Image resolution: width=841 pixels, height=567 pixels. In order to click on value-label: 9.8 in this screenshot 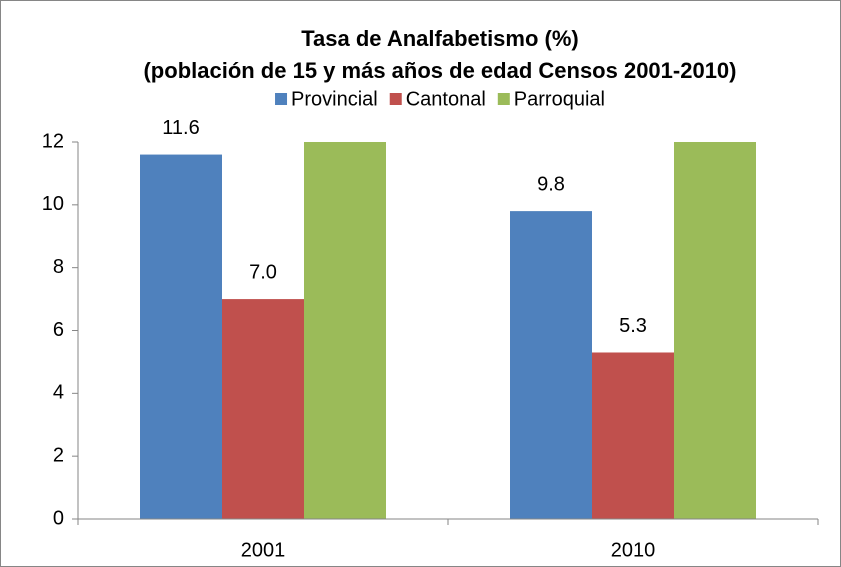, I will do `click(551, 184)`.